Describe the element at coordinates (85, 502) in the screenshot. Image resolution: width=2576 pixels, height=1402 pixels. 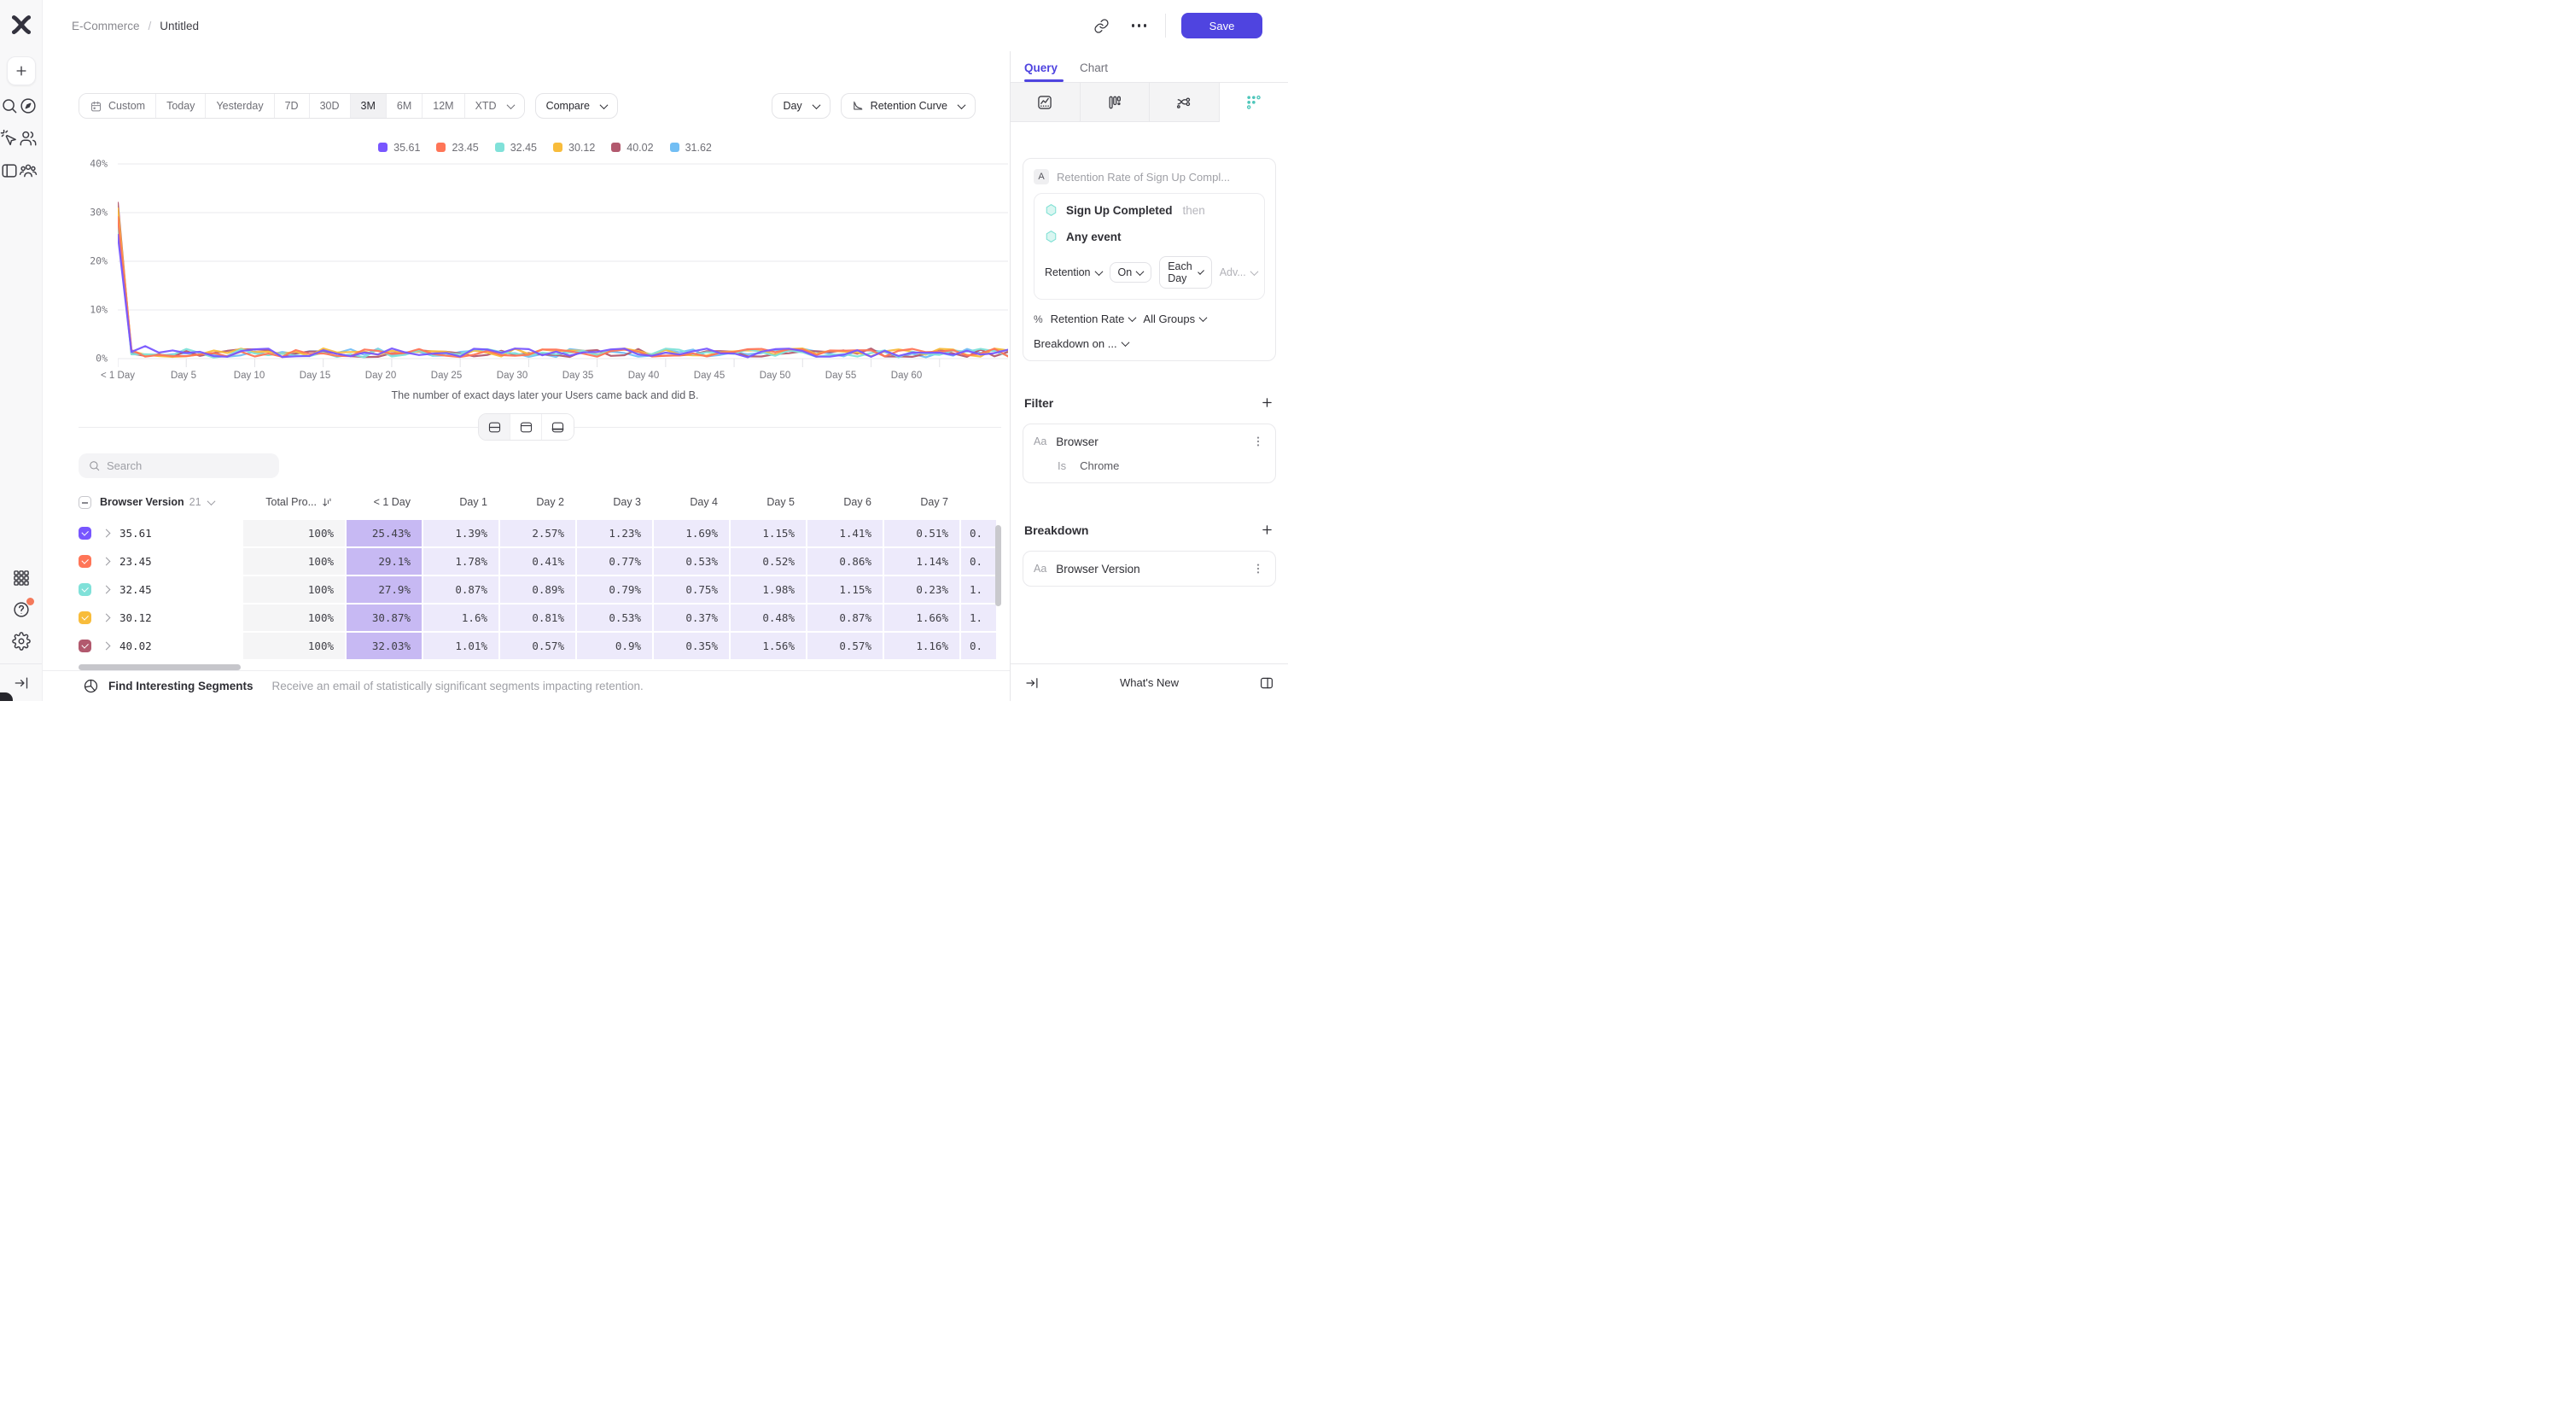
I see `select-all-checkbox` at that location.